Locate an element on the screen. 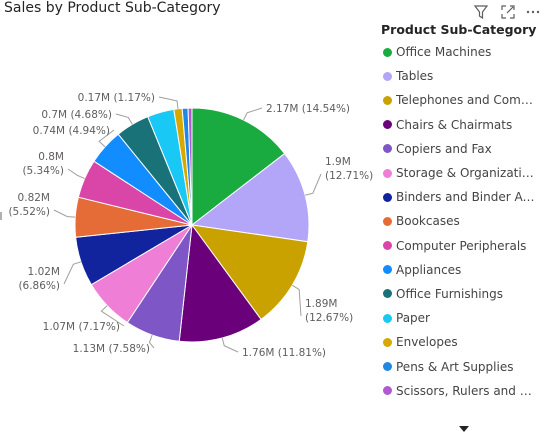 The height and width of the screenshot is (437, 547). data-label-percent: (6.86%) is located at coordinates (39, 286).